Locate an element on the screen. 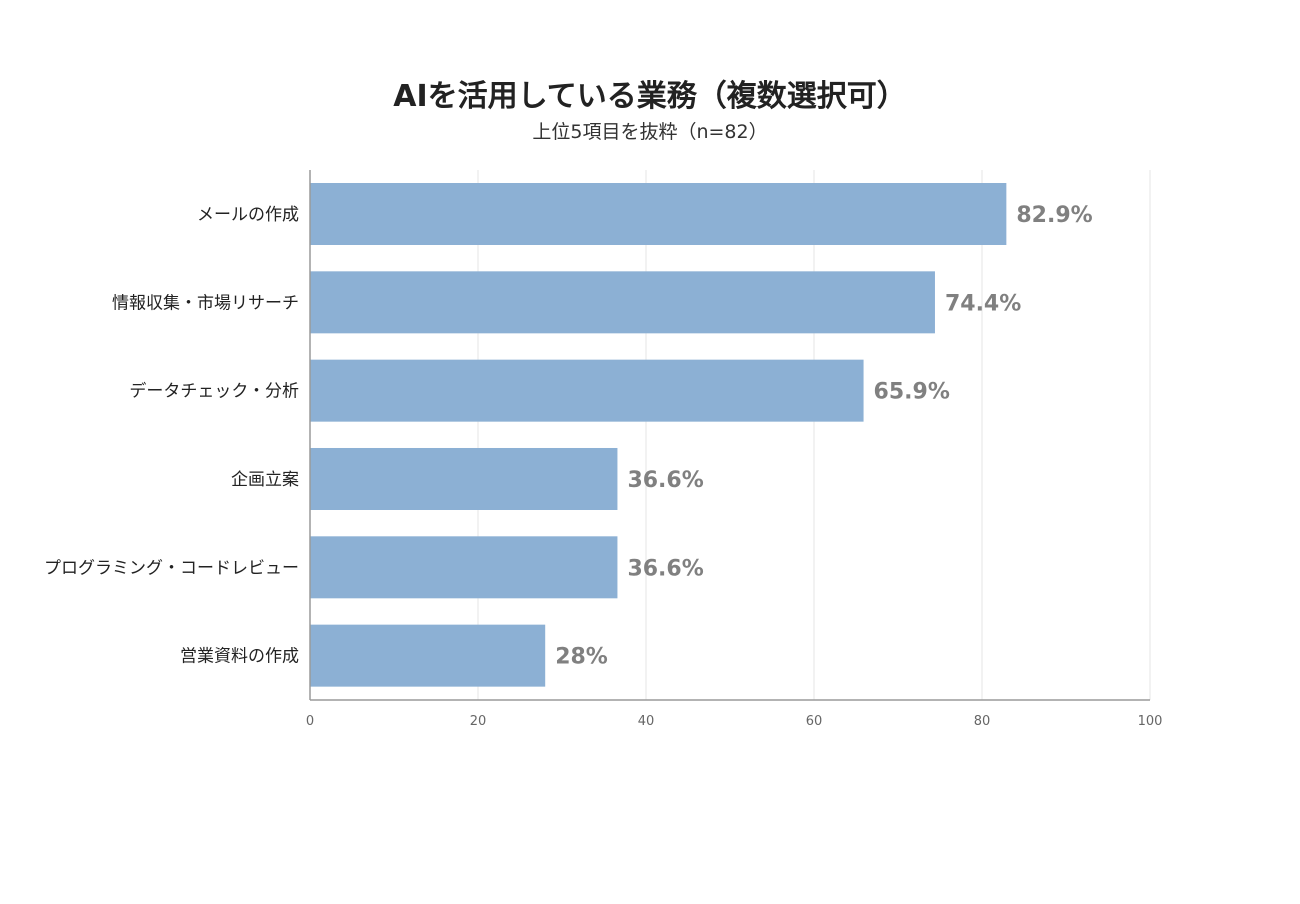 The width and height of the screenshot is (1300, 904). data-label: 28% is located at coordinates (581, 657).